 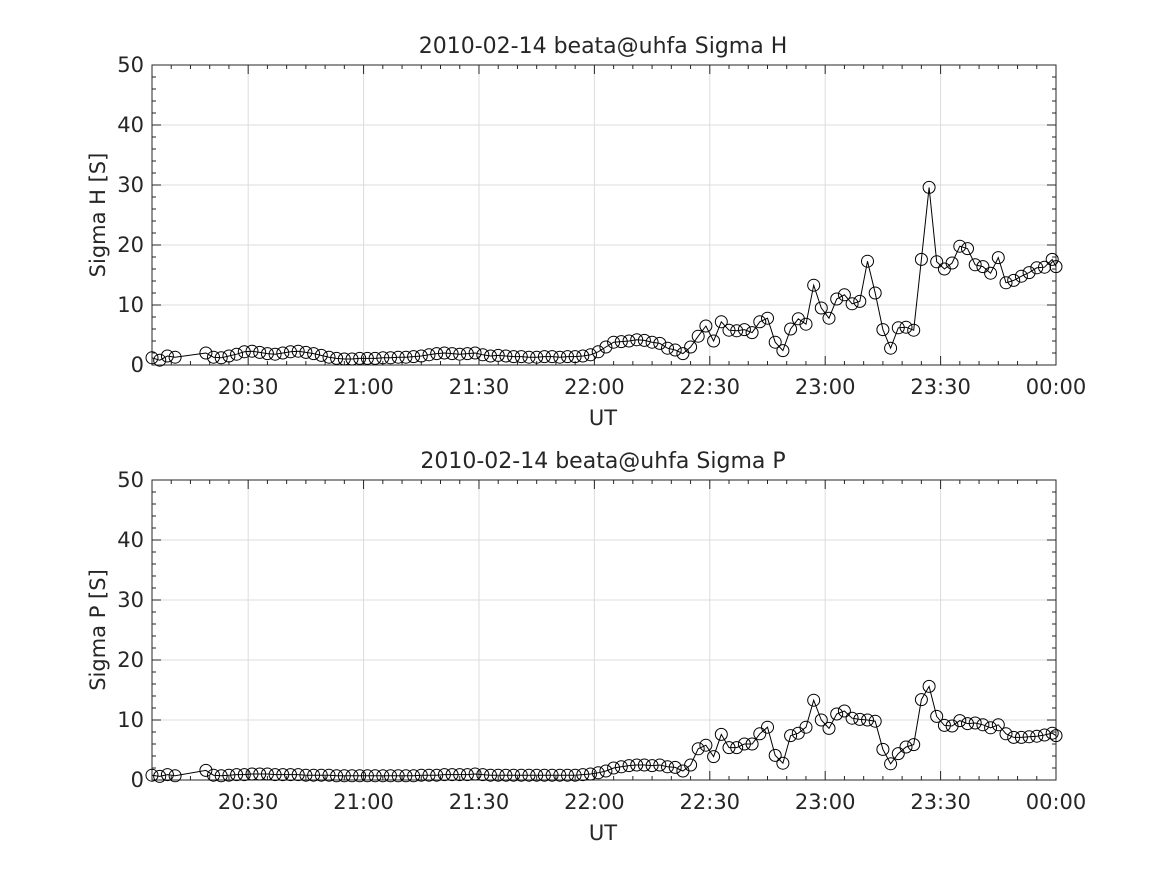 I want to click on y-tick-label: 40, so click(x=130, y=540).